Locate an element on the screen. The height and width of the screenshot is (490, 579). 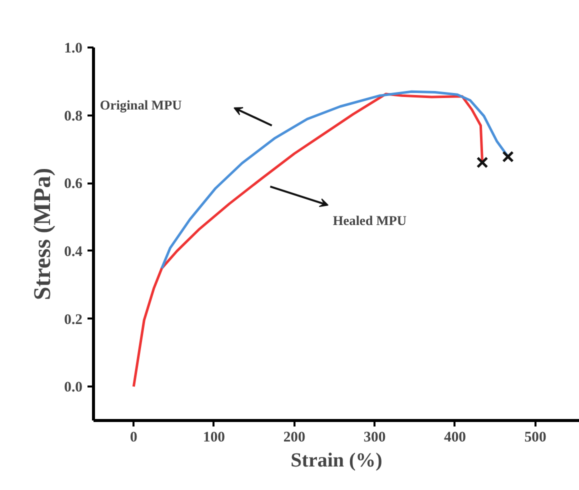
y-tick-label: 0.2 is located at coordinates (73, 320).